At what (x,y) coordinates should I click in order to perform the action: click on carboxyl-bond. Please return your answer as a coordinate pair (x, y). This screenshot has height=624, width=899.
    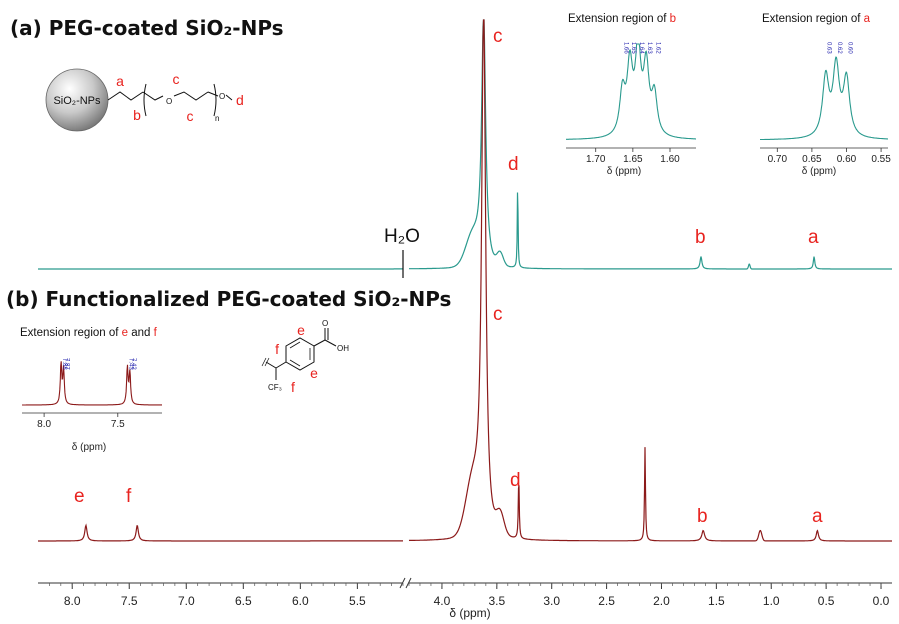
    Looking at the image, I should click on (319, 343).